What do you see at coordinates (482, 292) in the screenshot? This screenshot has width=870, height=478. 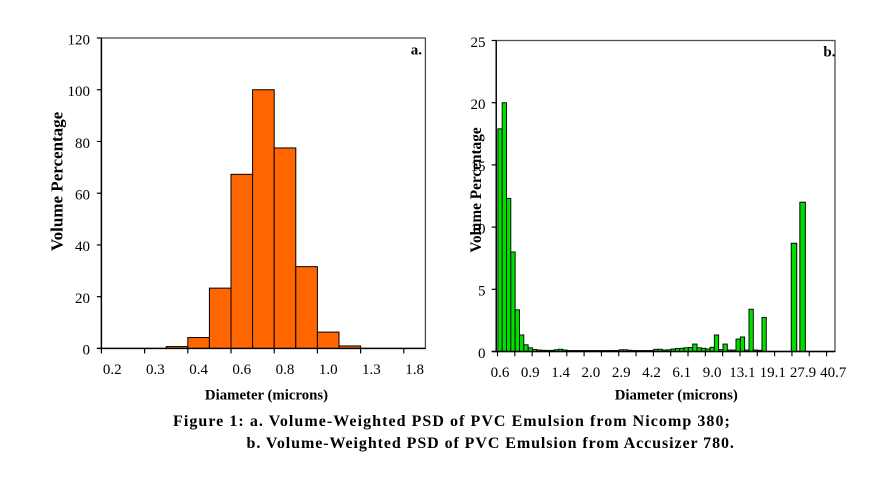 I see `svg-text: 5` at bounding box center [482, 292].